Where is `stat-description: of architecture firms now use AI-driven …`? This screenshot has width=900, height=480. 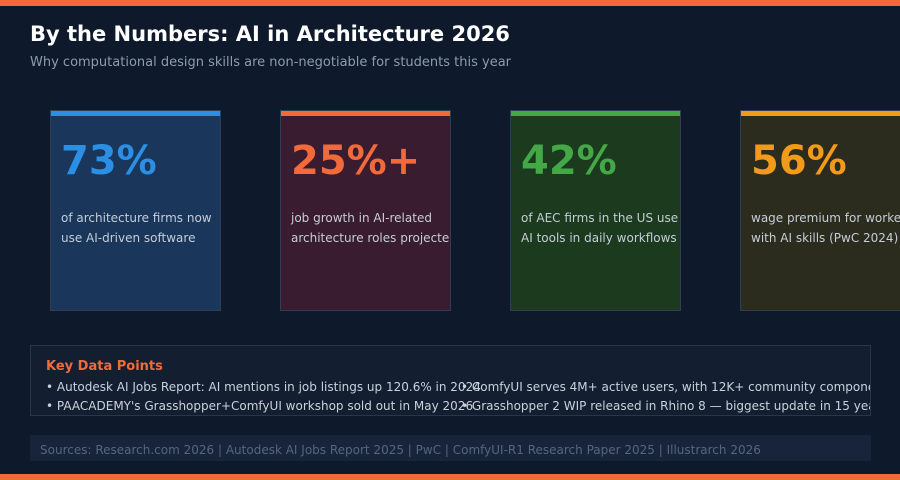
stat-description: of architecture firms now use AI-driven … is located at coordinates (136, 228).